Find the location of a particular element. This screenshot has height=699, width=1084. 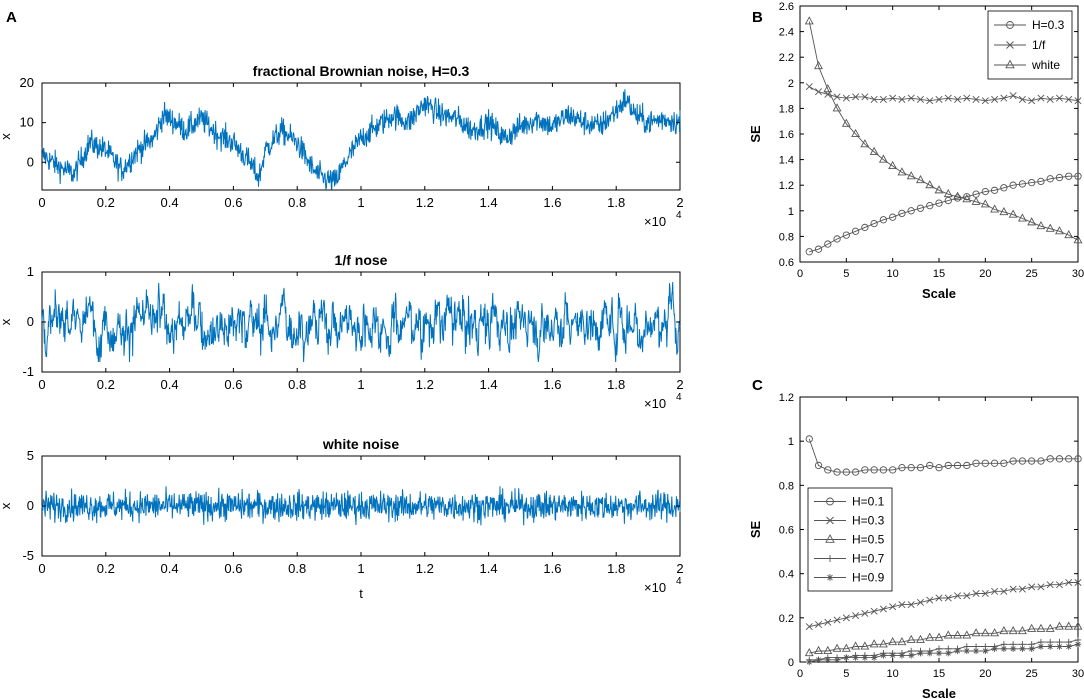

panel-label: C is located at coordinates (757, 385).